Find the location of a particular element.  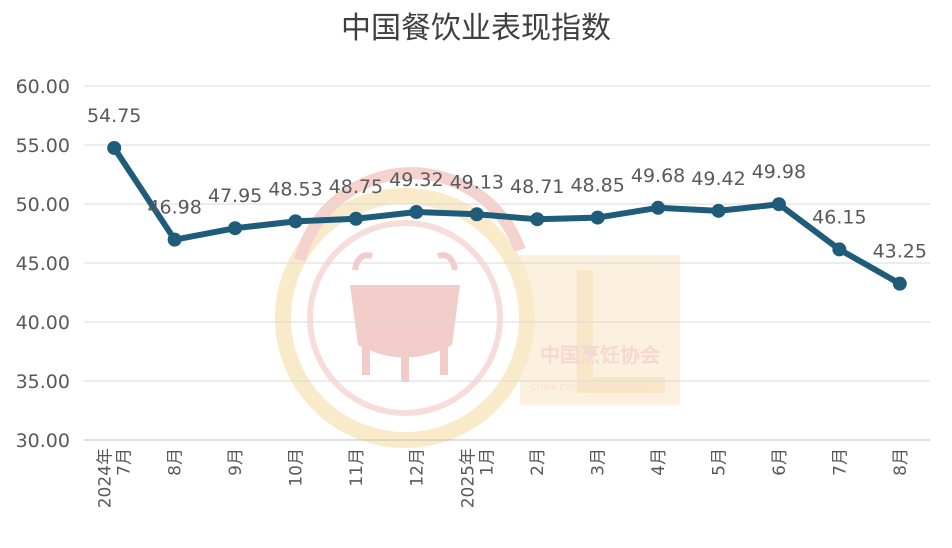

x-tick-label: 12月 is located at coordinates (417, 467).